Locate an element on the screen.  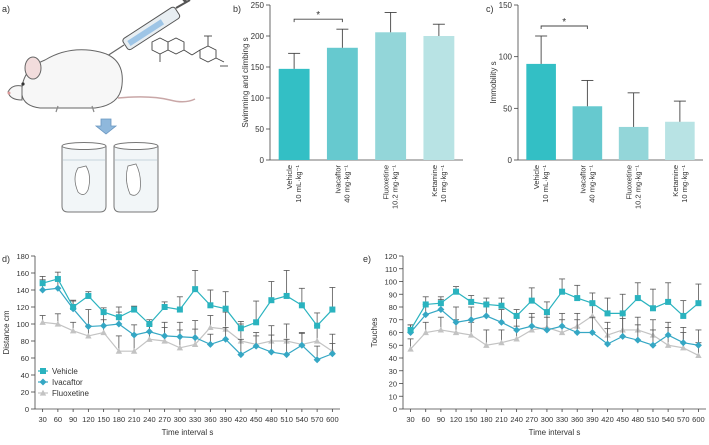
chart-e-x-tick-label: 480 is located at coordinates (638, 419).